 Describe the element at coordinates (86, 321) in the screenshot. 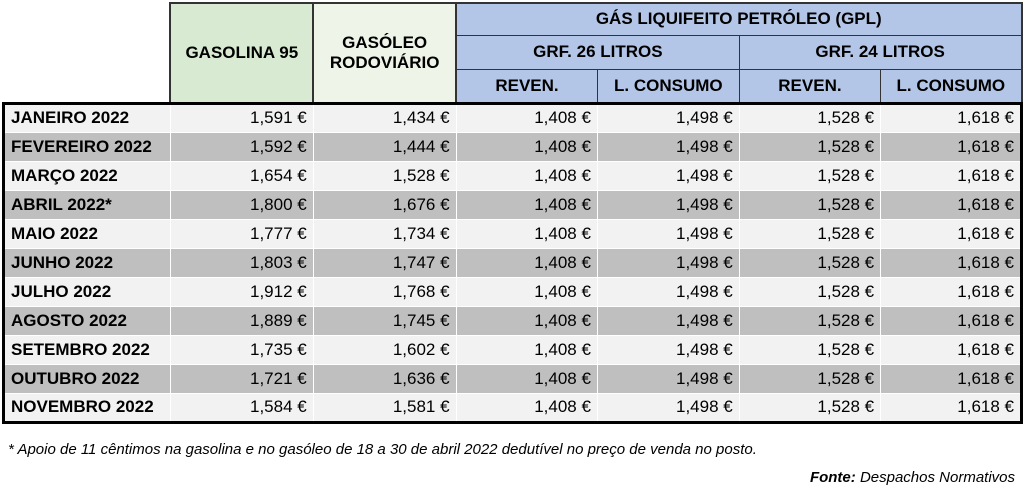

I see `month-cell: AGOSTO 2022` at that location.